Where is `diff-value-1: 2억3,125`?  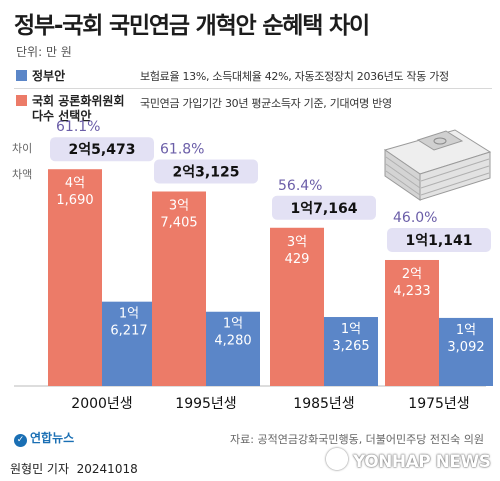 diff-value-1: 2억3,125 is located at coordinates (206, 172).